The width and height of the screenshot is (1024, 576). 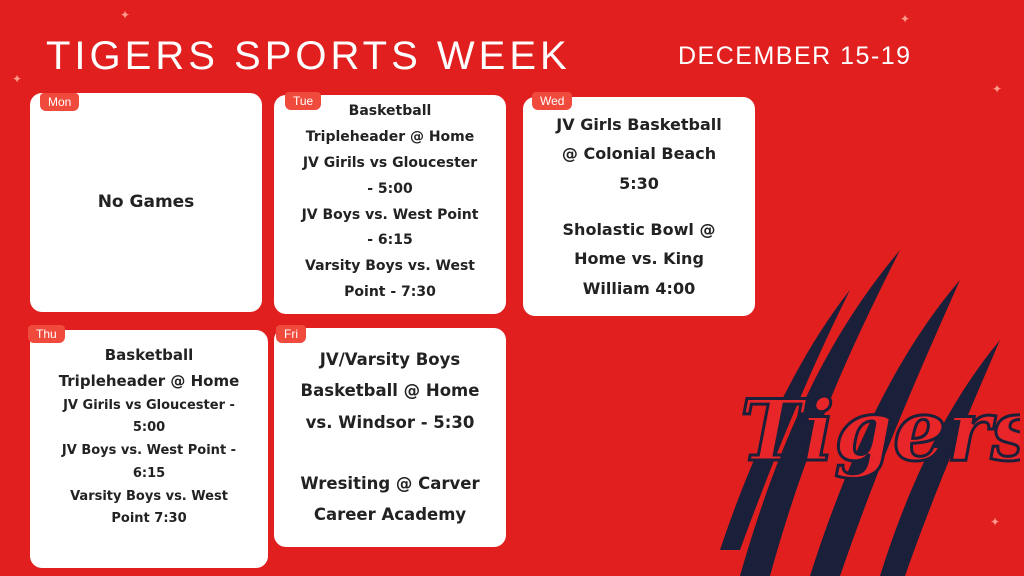 What do you see at coordinates (390, 188) in the screenshot?
I see `event-text: - 5:00` at bounding box center [390, 188].